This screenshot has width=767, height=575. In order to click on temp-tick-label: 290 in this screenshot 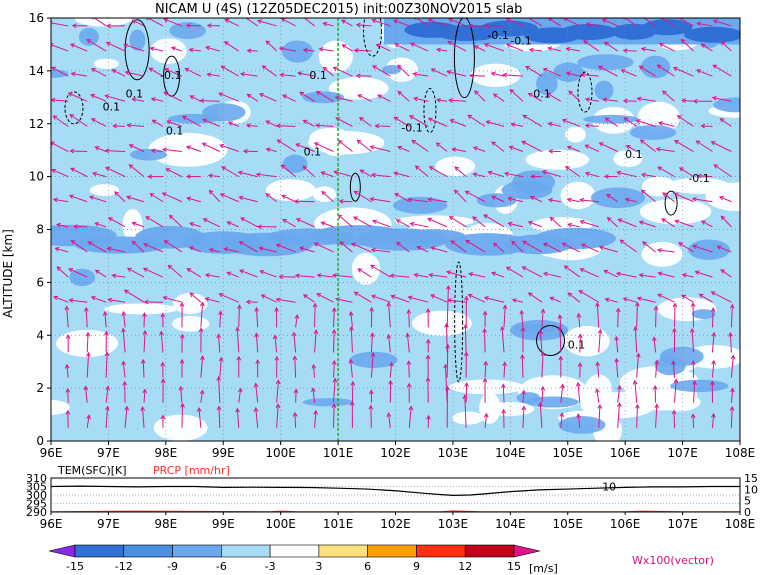, I will do `click(36, 512)`.